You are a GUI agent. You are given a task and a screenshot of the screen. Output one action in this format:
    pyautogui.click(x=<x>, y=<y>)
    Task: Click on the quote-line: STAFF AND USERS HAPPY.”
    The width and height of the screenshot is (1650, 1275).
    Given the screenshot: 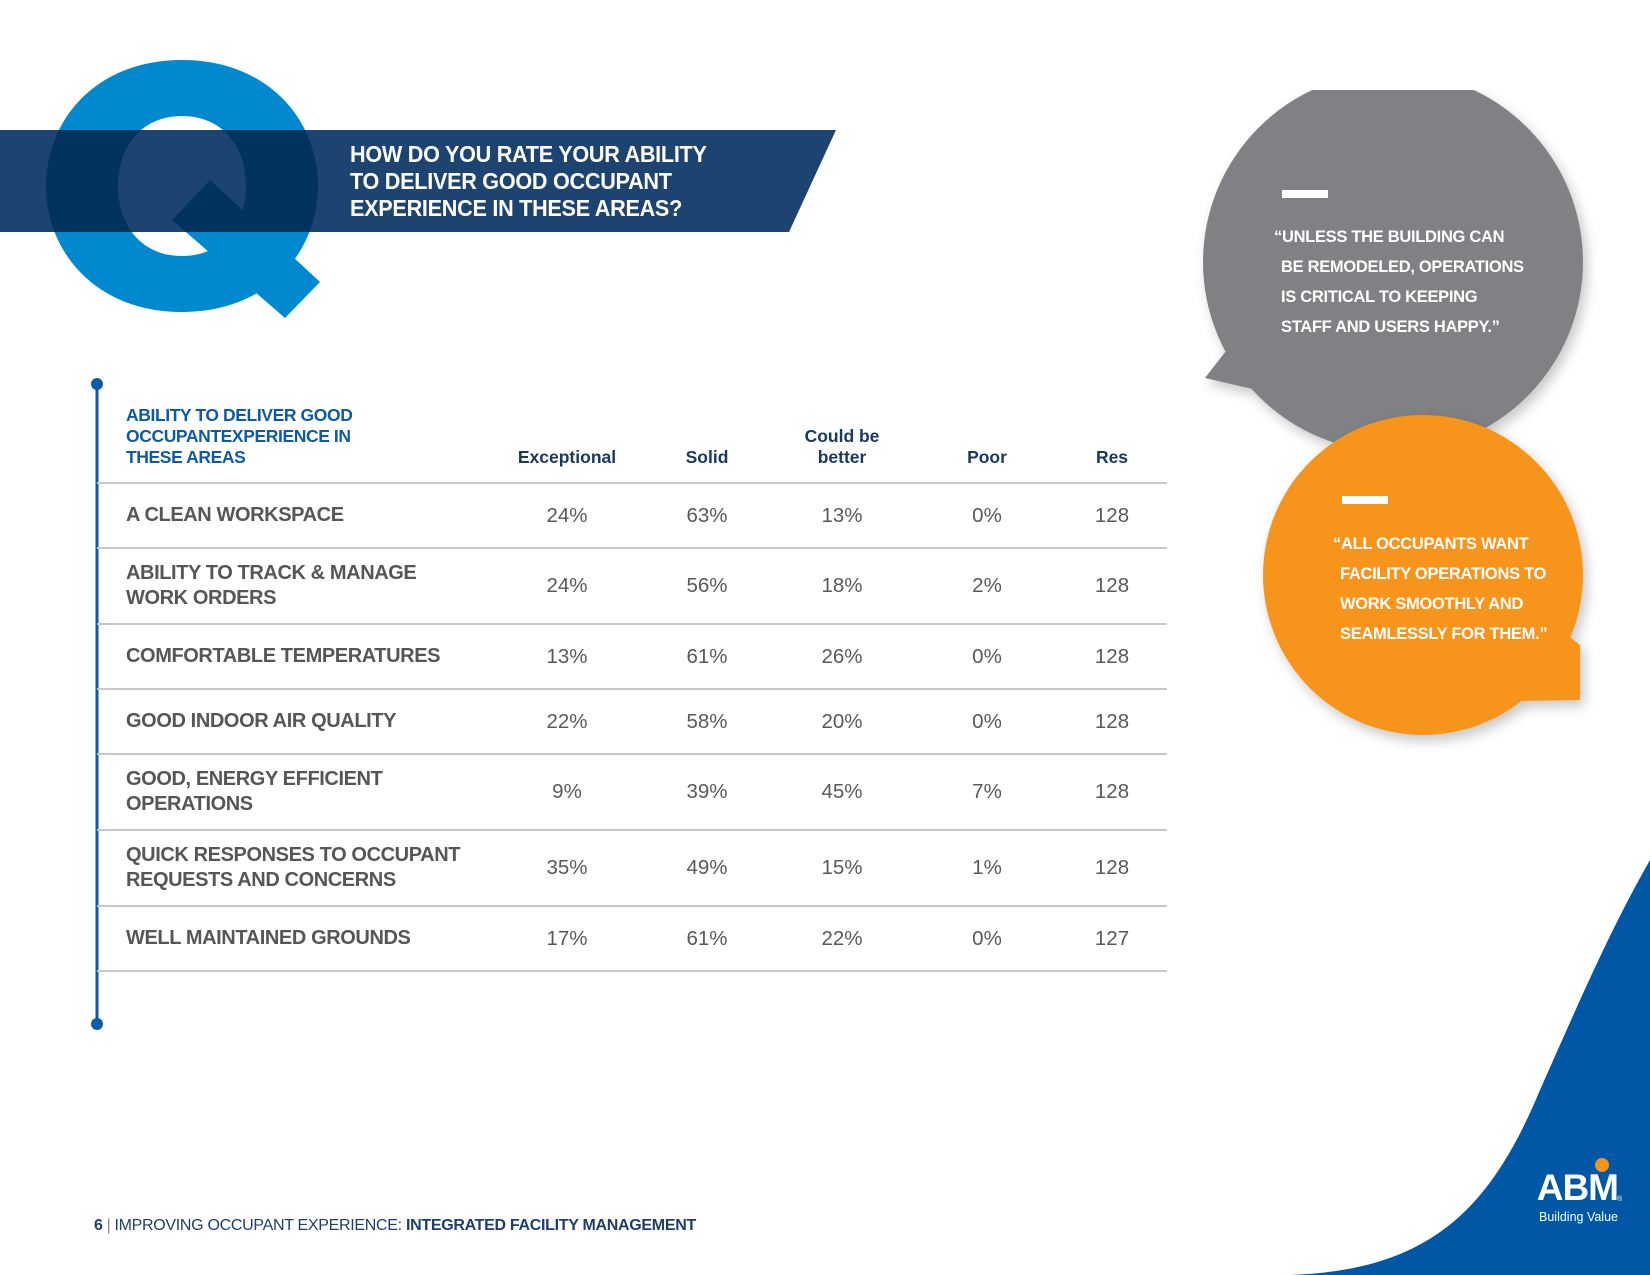 What is the action you would take?
    pyautogui.click(x=1390, y=327)
    